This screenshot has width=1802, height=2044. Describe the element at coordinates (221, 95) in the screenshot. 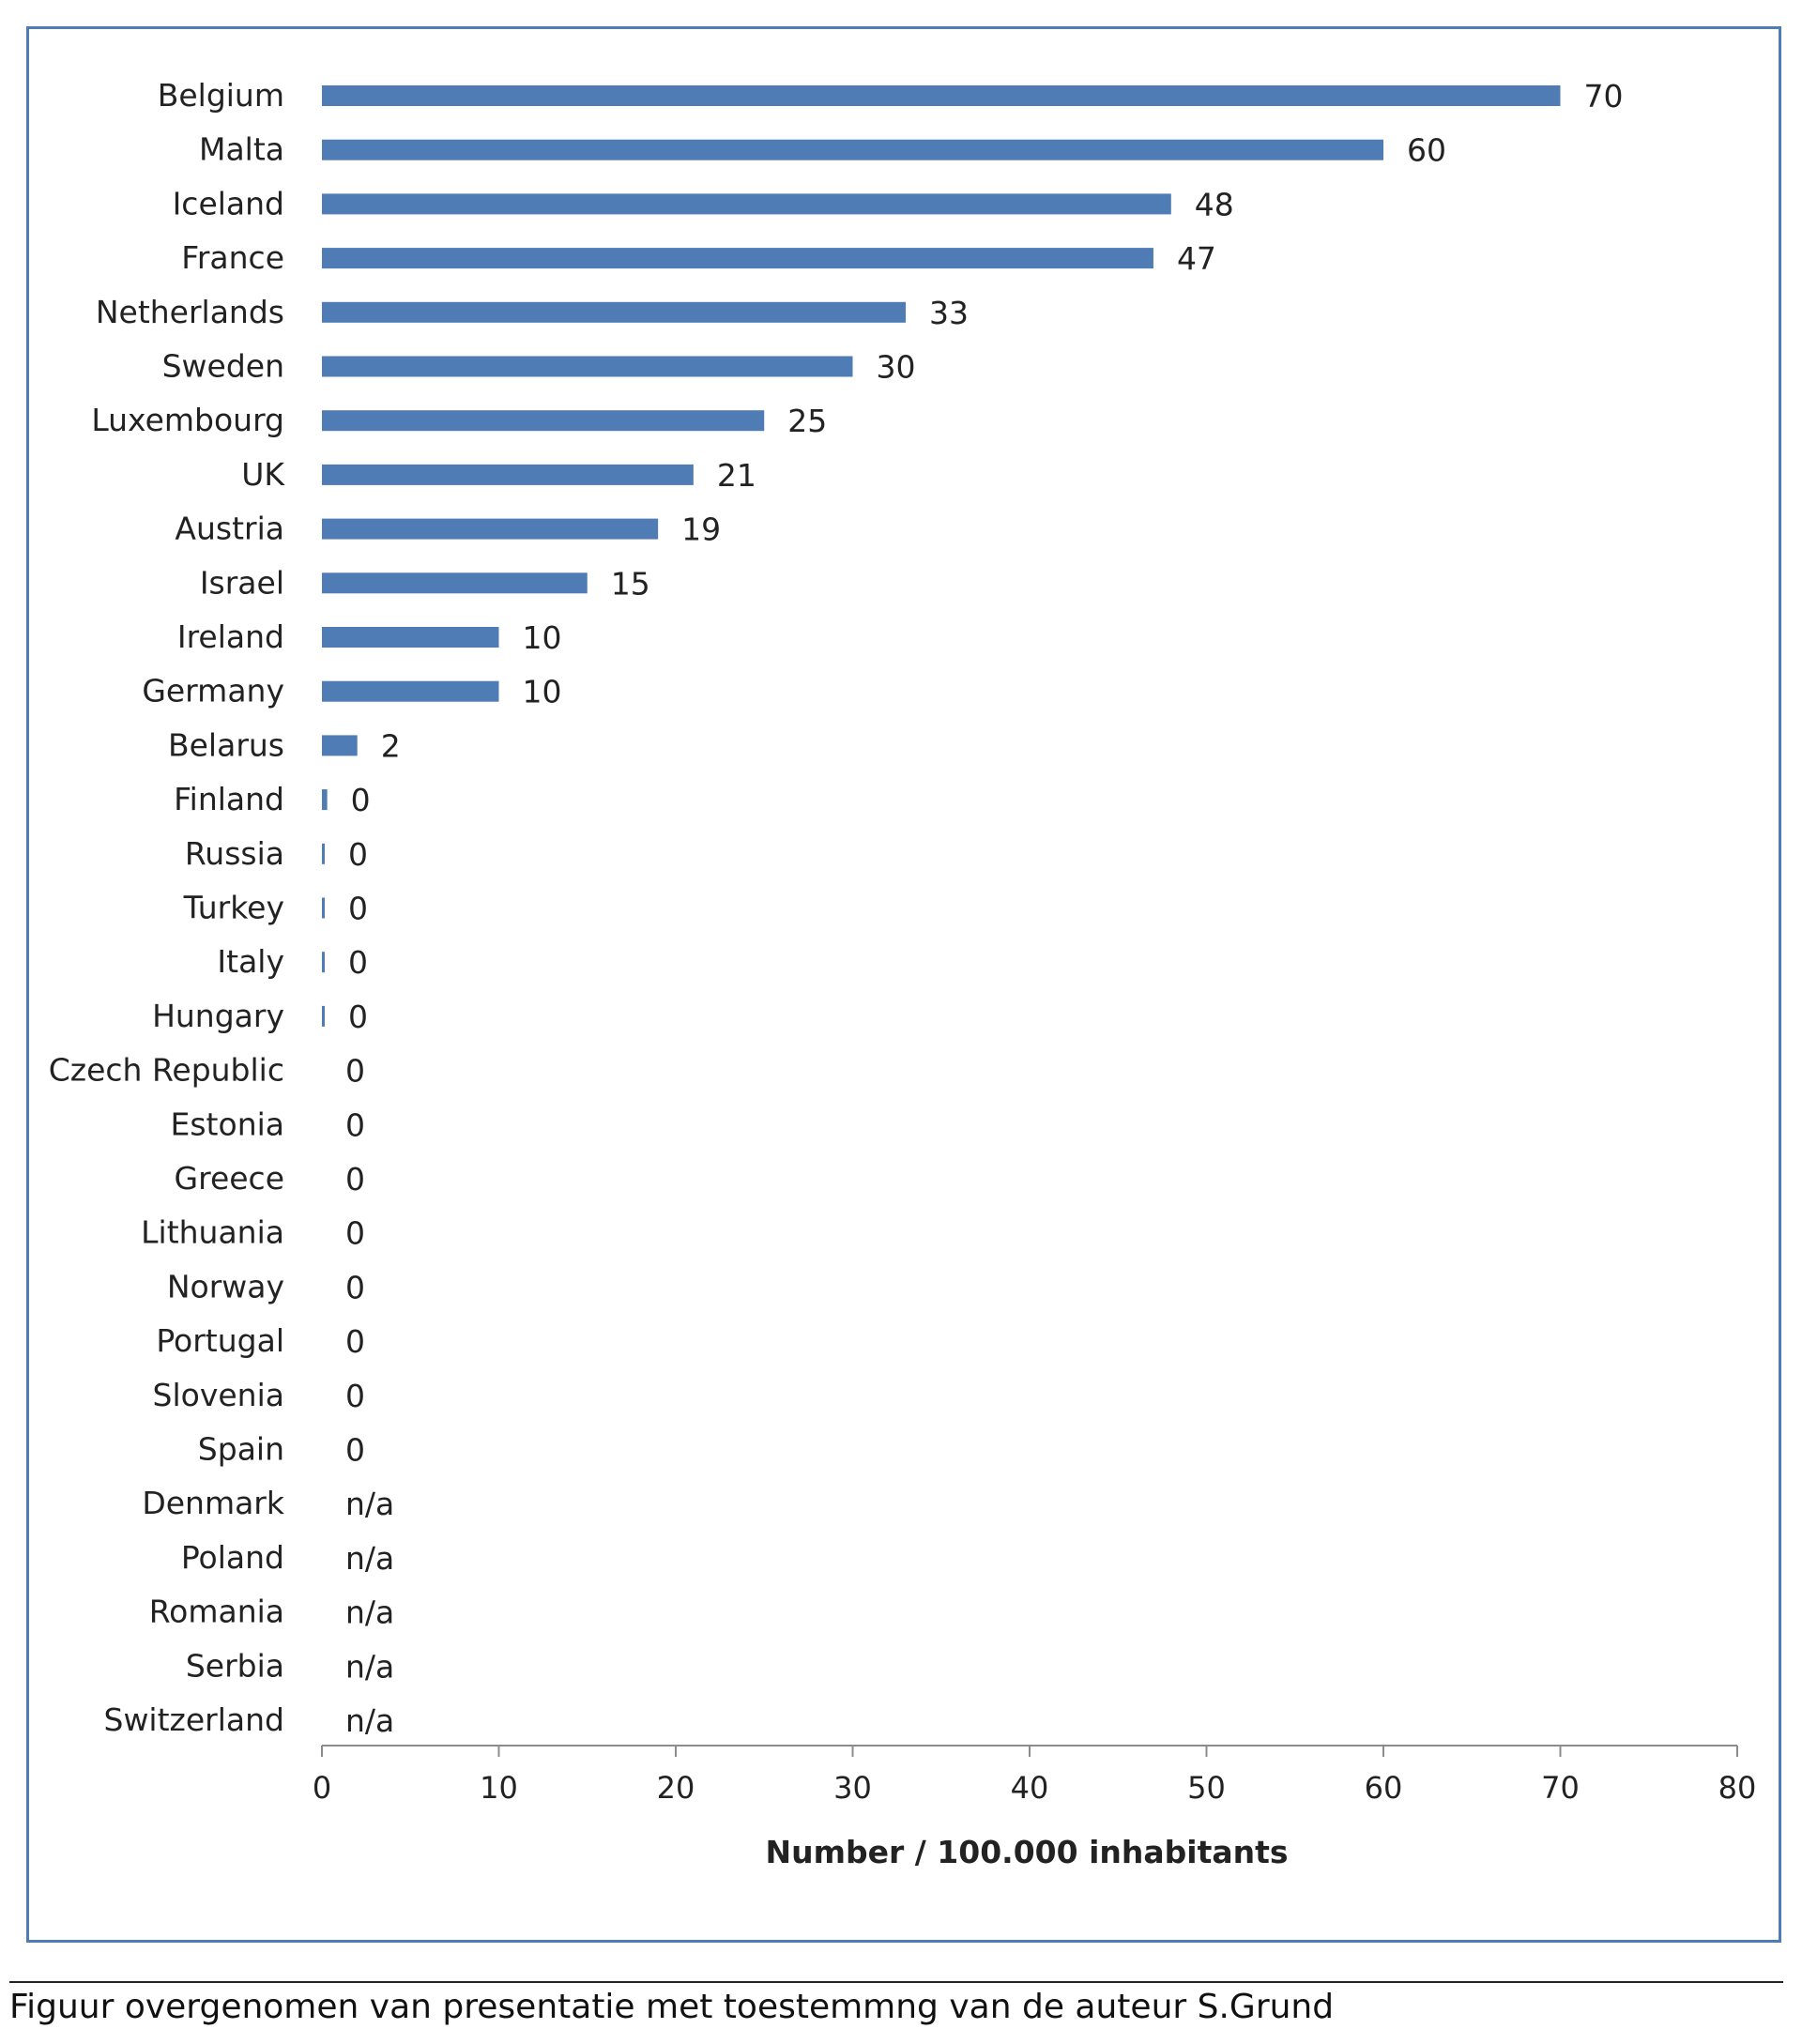

I see `category-label: Belgium` at that location.